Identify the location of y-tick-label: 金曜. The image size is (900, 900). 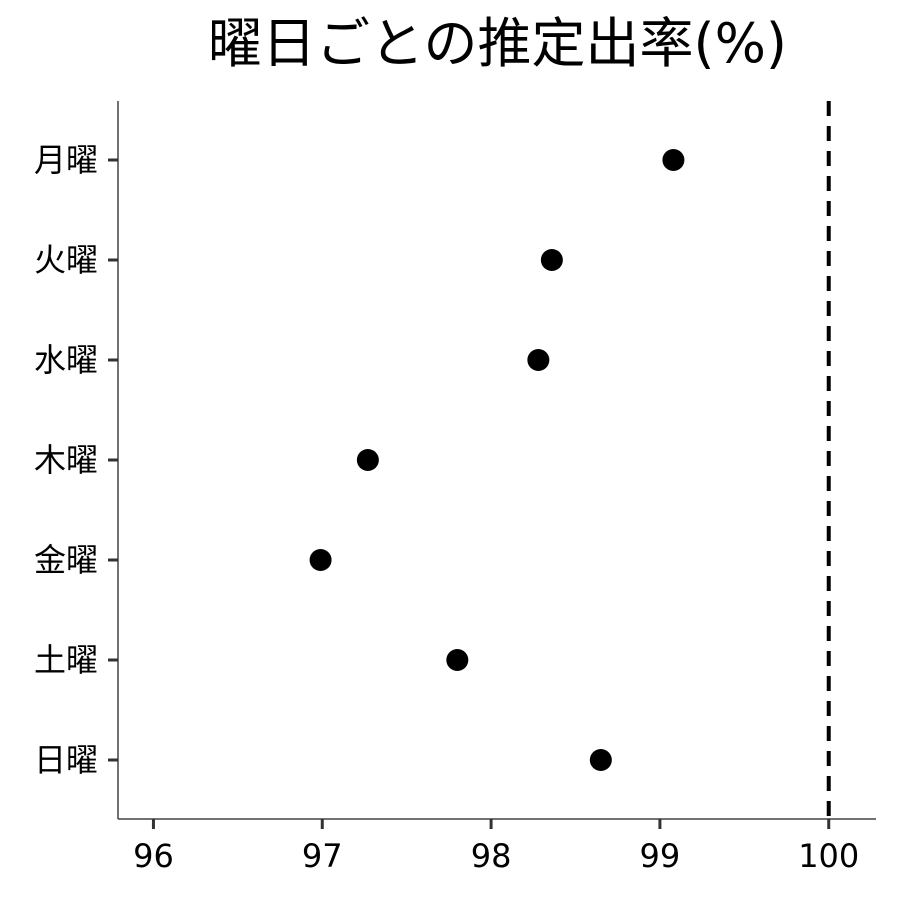
(66, 560).